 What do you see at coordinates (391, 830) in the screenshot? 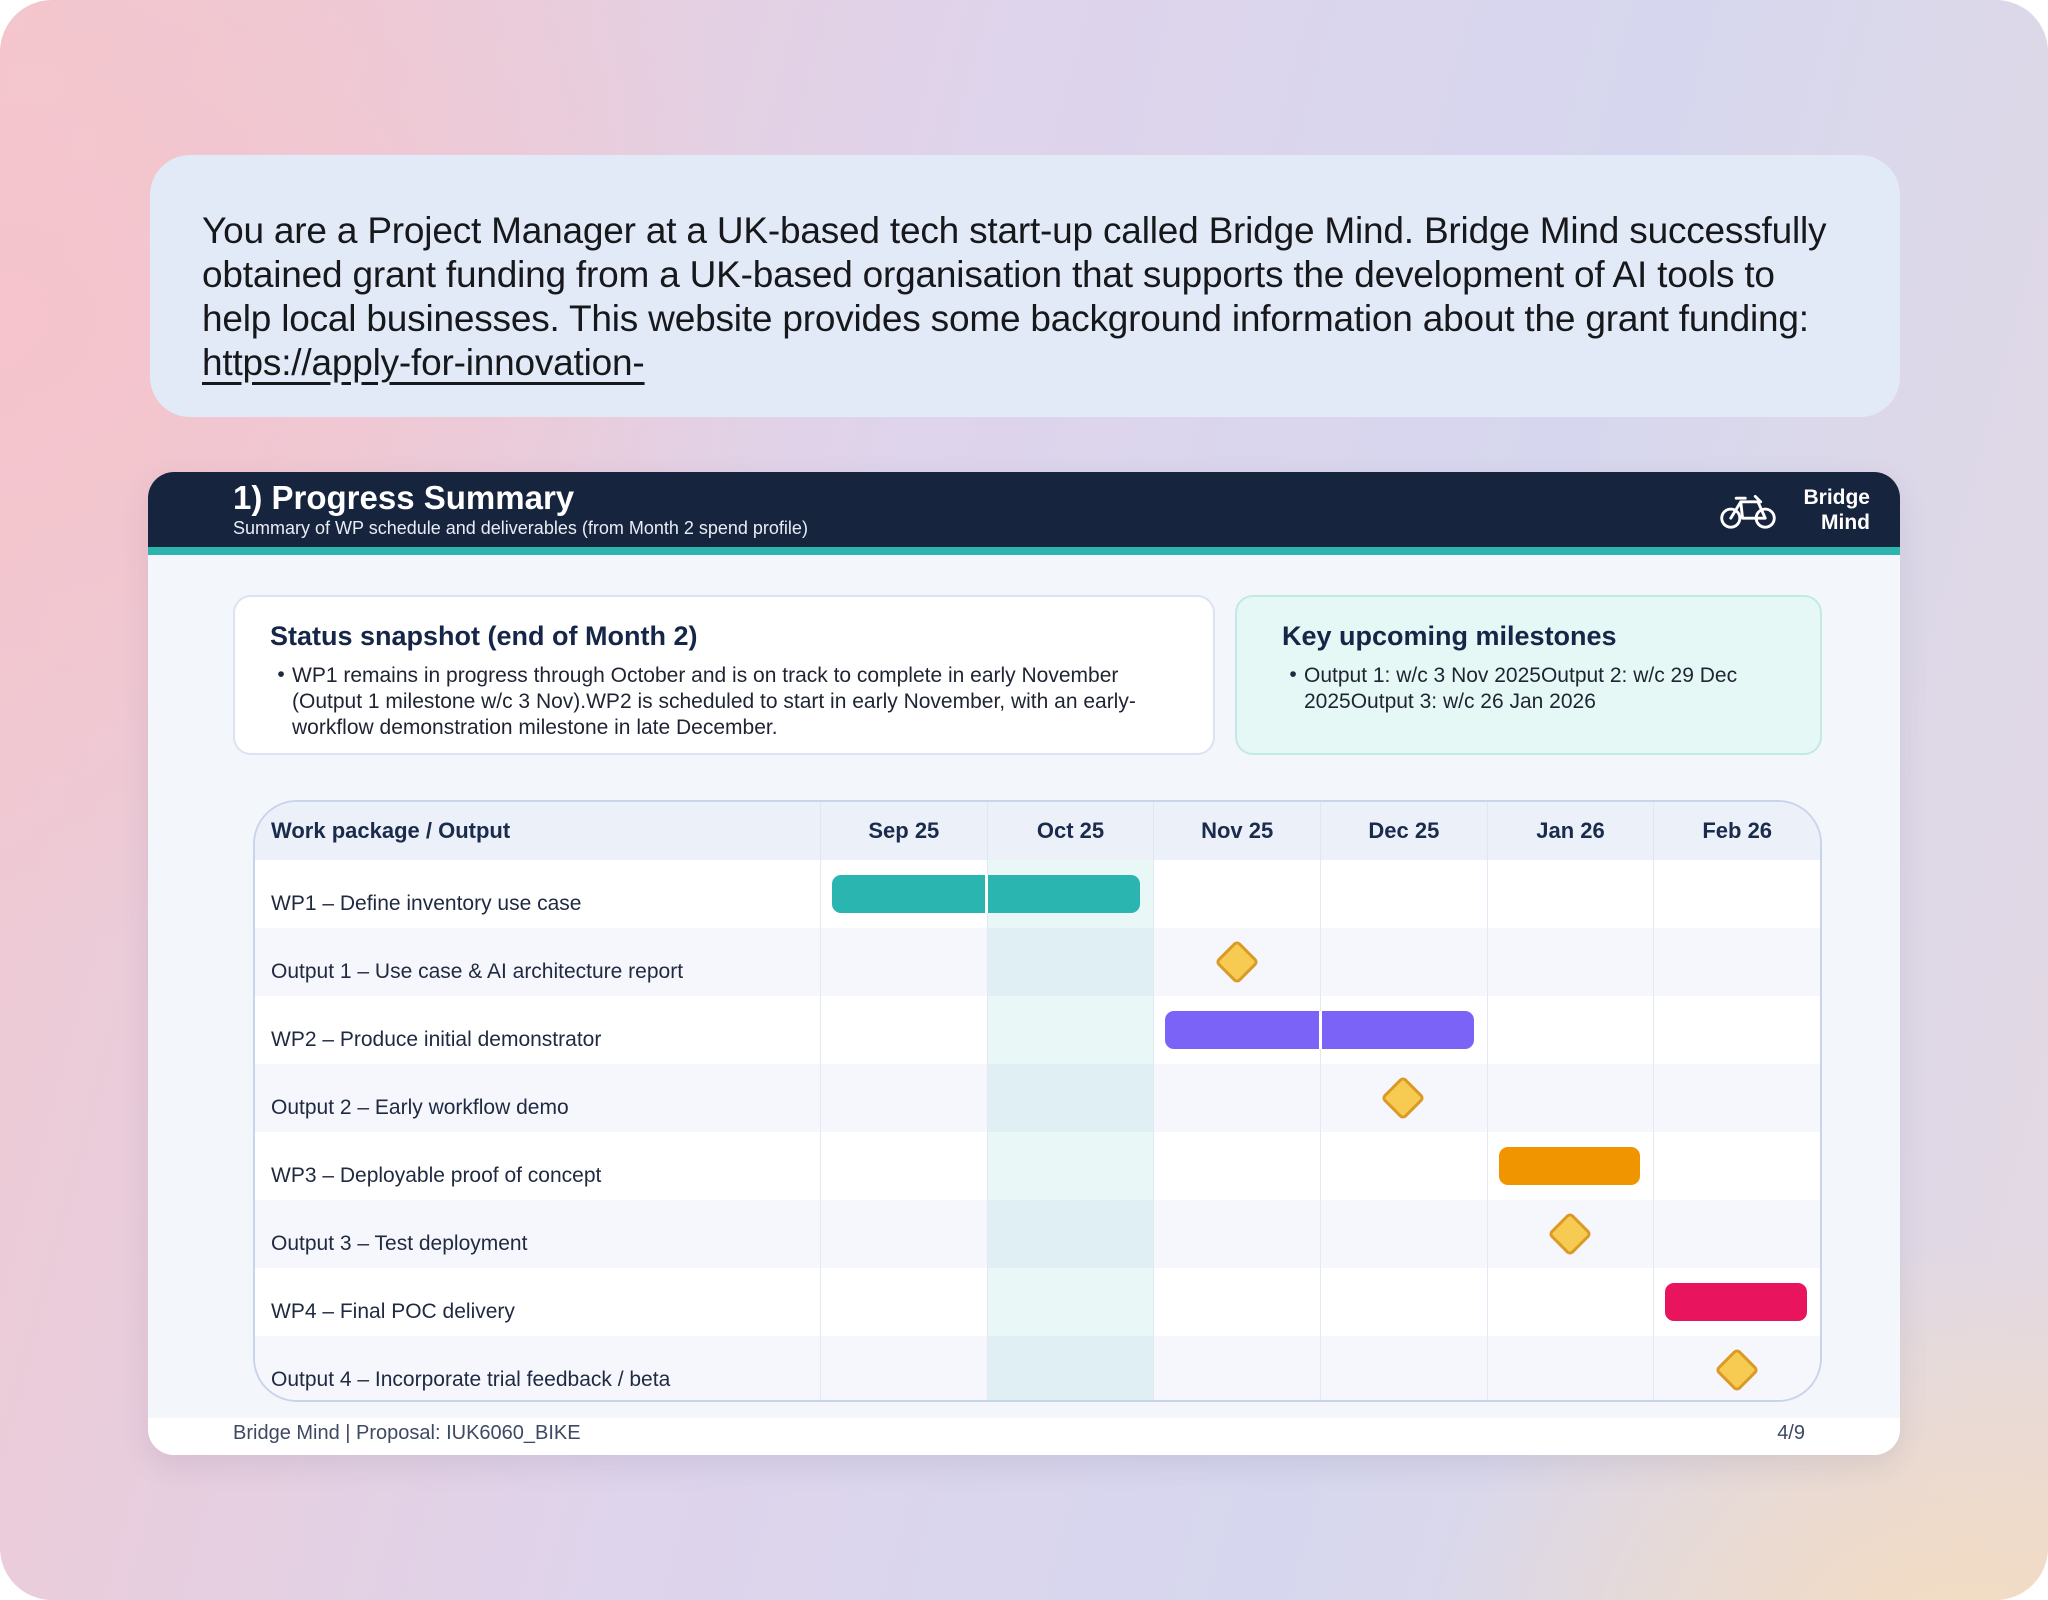
I see `gantt-header-label: Work package / Output` at bounding box center [391, 830].